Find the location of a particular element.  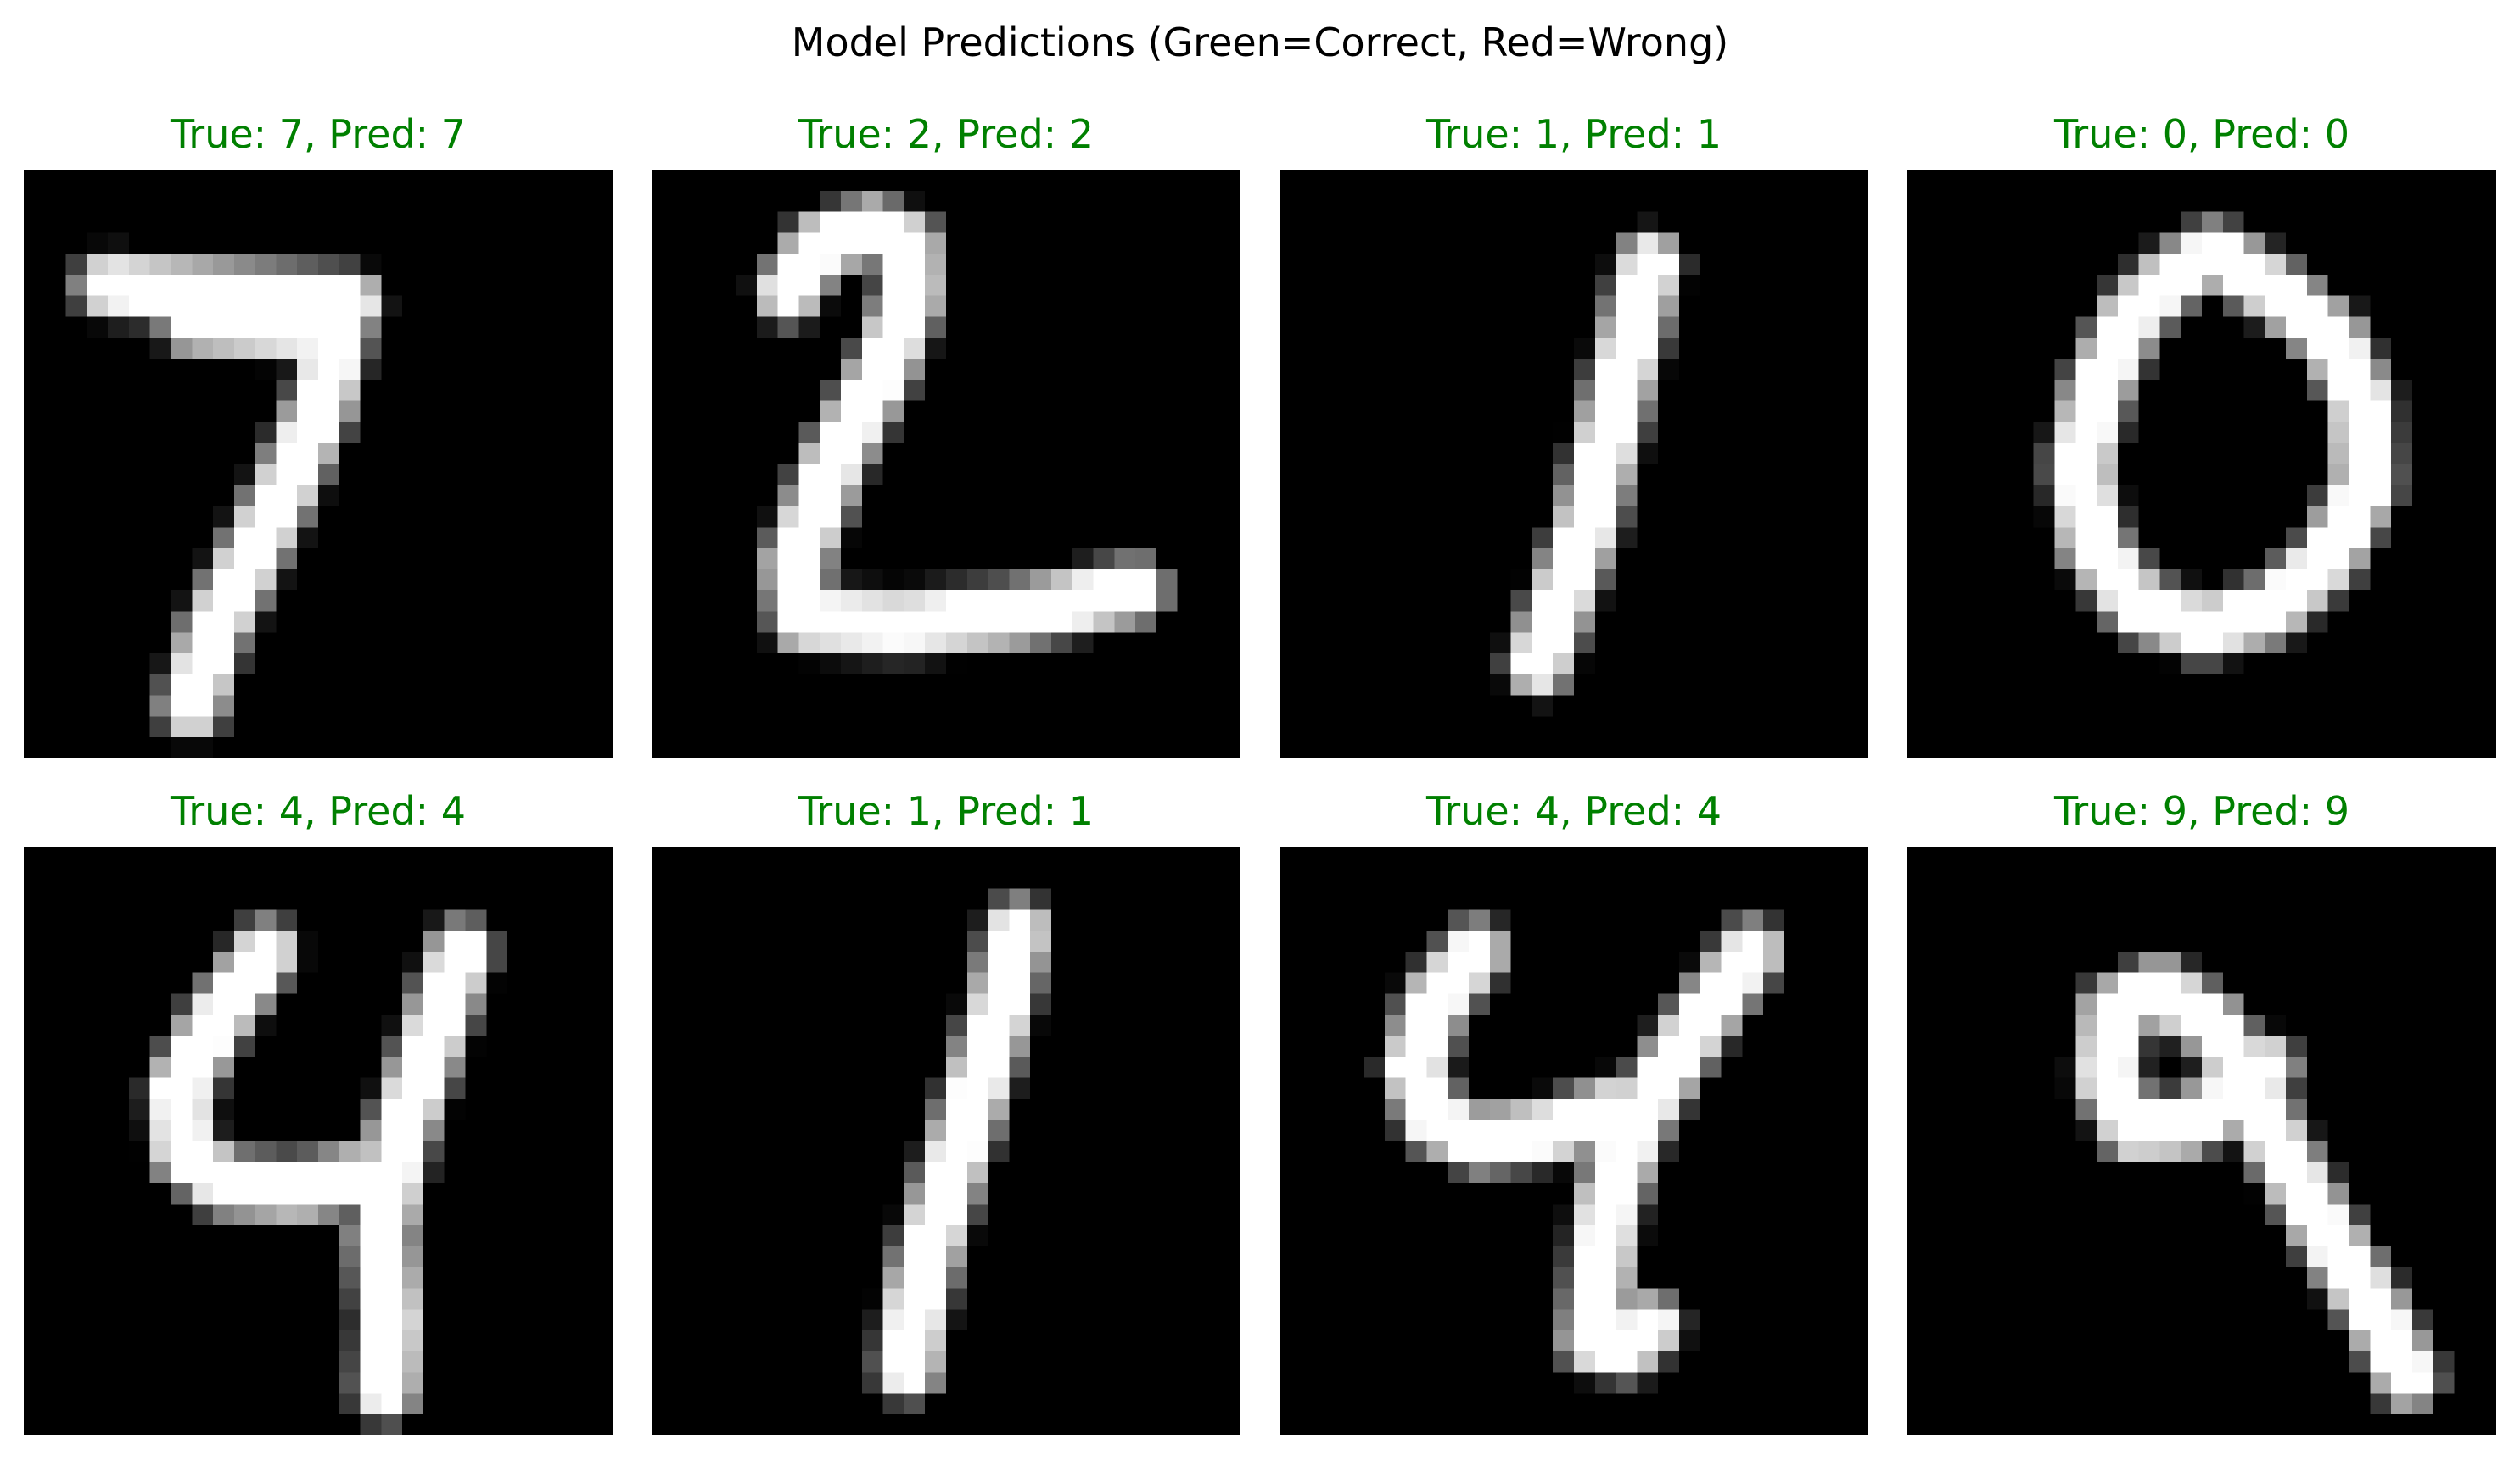

panel-title: True: 2, Pred: 2 is located at coordinates (946, 134).